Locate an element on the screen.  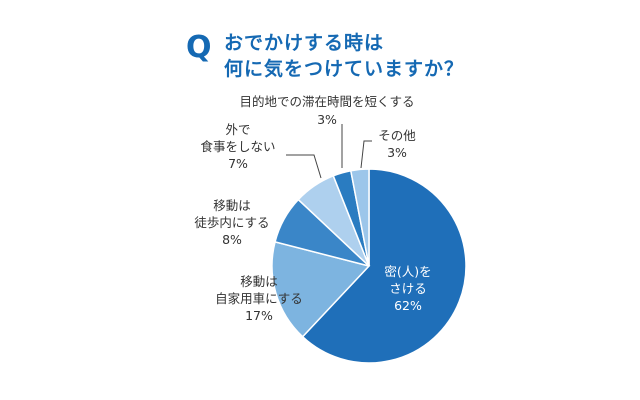
slice-value-label-0: 62% is located at coordinates (408, 305).